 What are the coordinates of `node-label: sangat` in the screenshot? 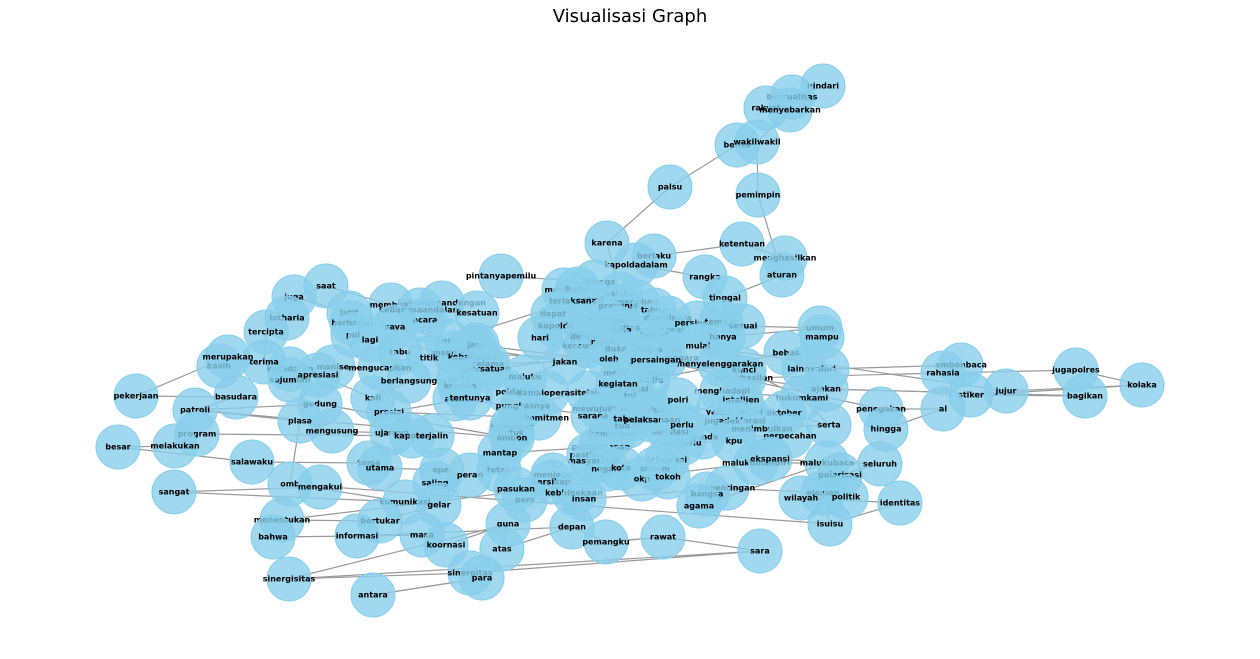 It's located at (174, 492).